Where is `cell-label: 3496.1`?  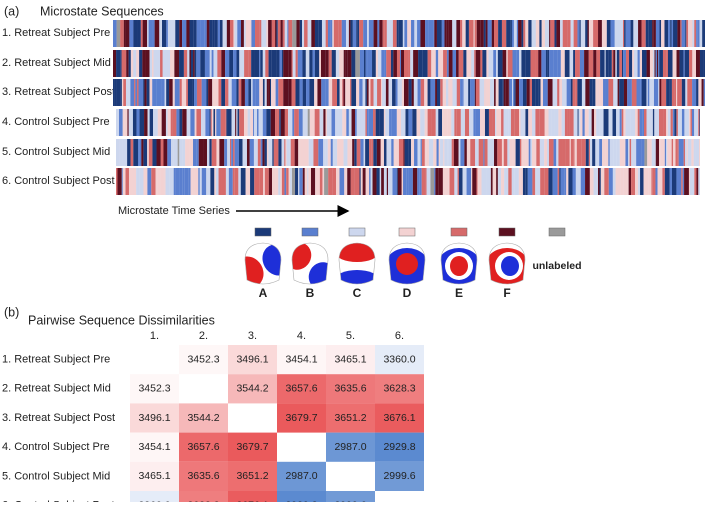 cell-label: 3496.1 is located at coordinates (154, 418).